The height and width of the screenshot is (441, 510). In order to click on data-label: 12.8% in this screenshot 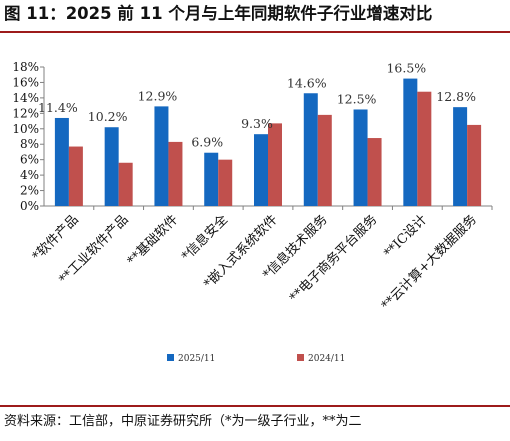, I will do `click(456, 96)`.